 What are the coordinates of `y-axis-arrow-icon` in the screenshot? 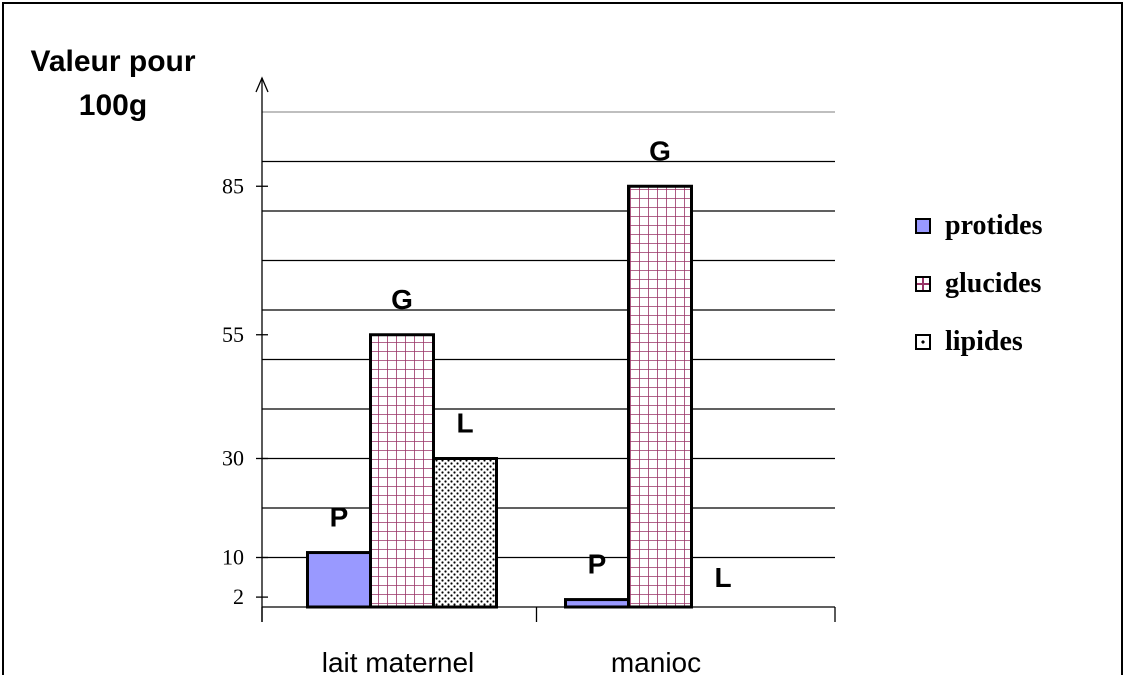 It's located at (262, 84).